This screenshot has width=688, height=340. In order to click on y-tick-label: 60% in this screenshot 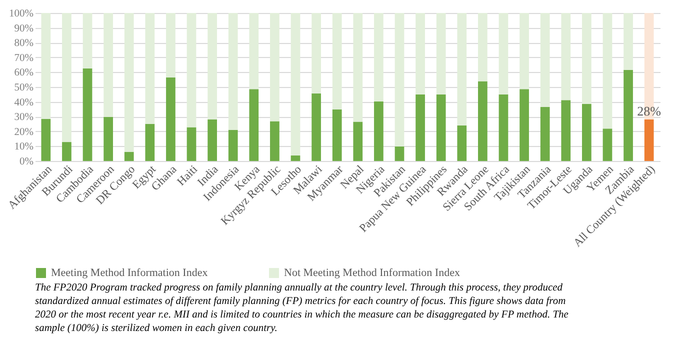, I will do `click(24, 73)`.